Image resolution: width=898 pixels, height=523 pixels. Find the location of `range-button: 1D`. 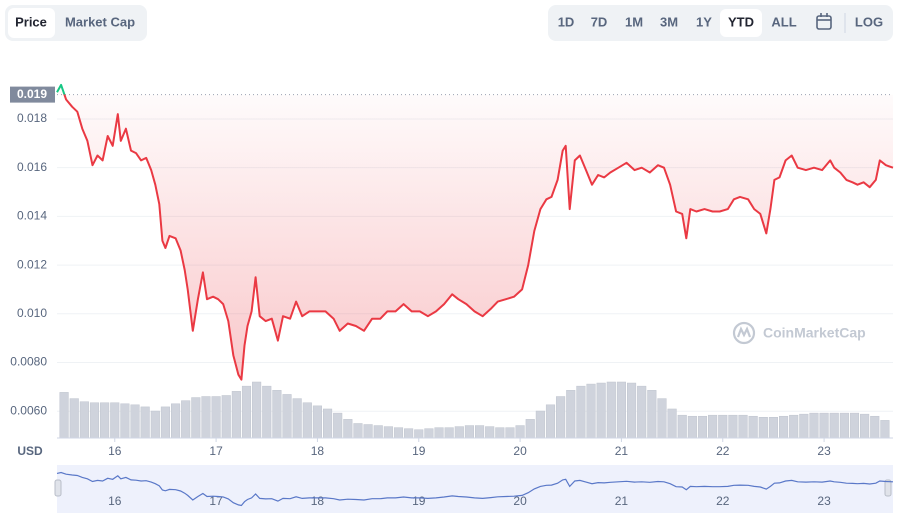

range-button: 1D is located at coordinates (566, 21).